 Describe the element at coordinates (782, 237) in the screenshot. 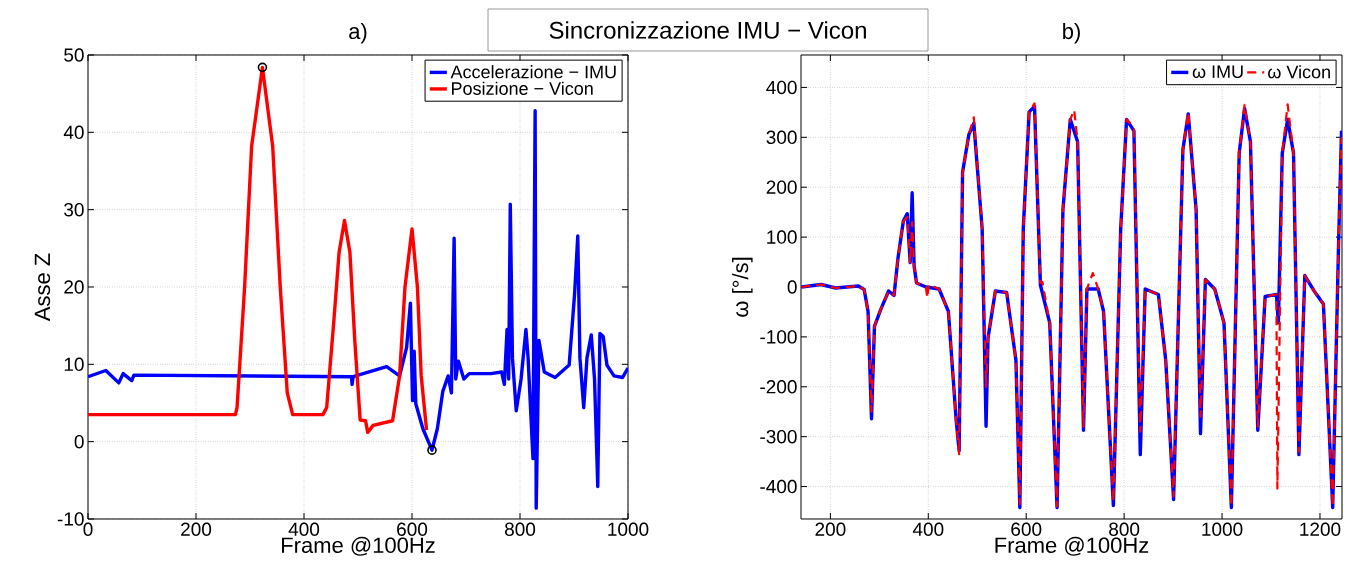

I see `y-tick-label: 100` at that location.